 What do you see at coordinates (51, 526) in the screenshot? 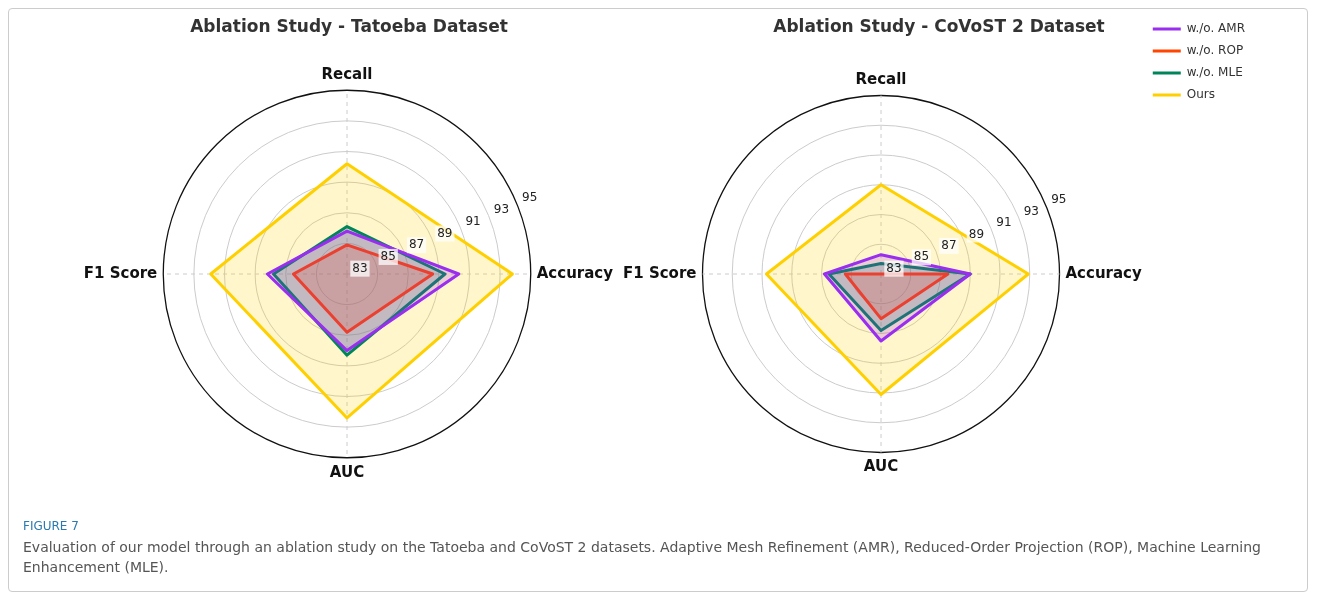
I see `caption: FIGURE 7` at bounding box center [51, 526].